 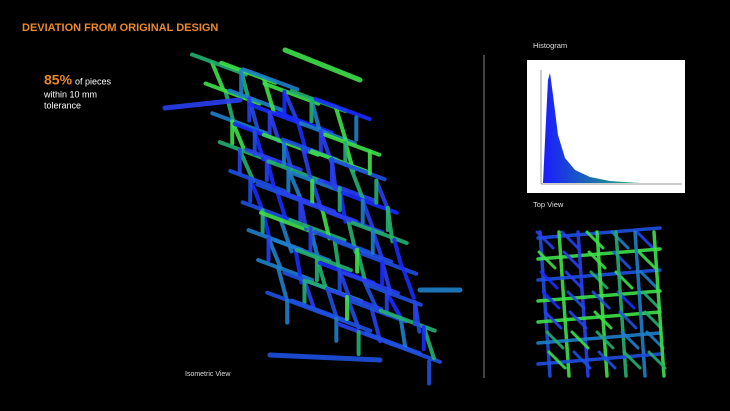 I want to click on panel-label: Top View, so click(x=548, y=204).